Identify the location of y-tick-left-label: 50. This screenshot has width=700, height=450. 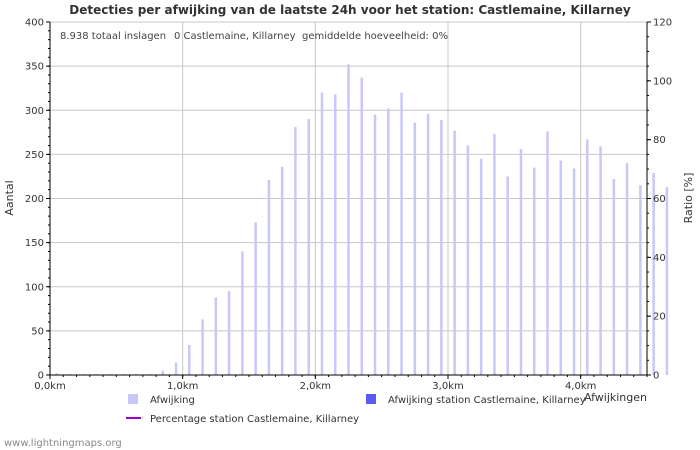
(37, 331).